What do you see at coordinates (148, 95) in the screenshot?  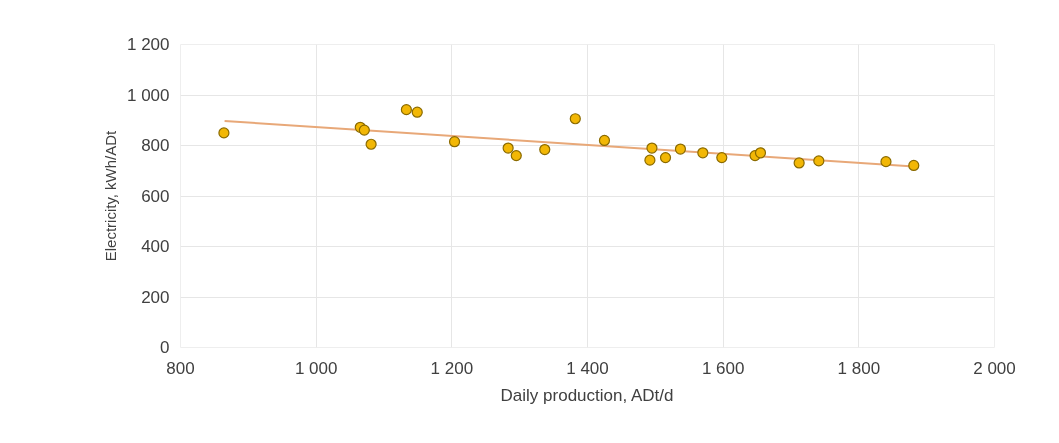 I see `y-tick-label: 1 000` at bounding box center [148, 95].